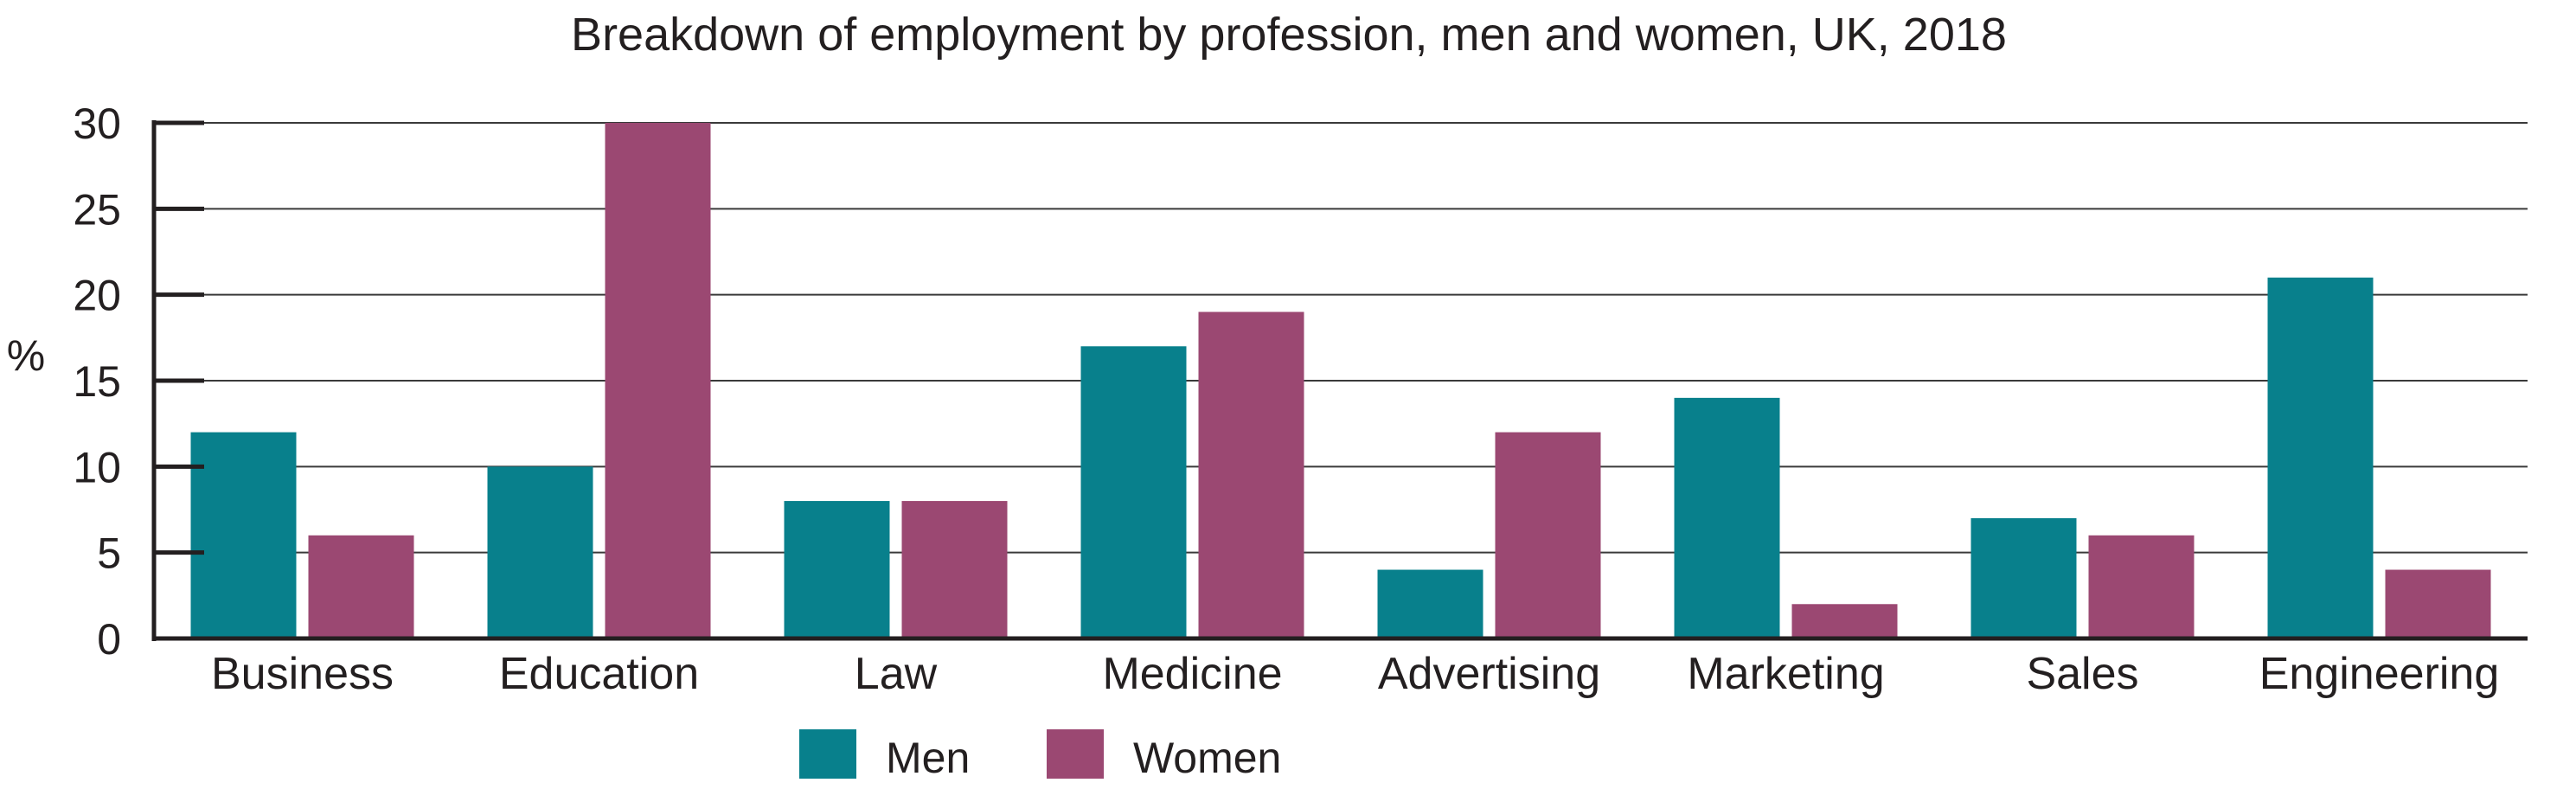  Describe the element at coordinates (2023, 577) in the screenshot. I see `bar-sales-men` at that location.